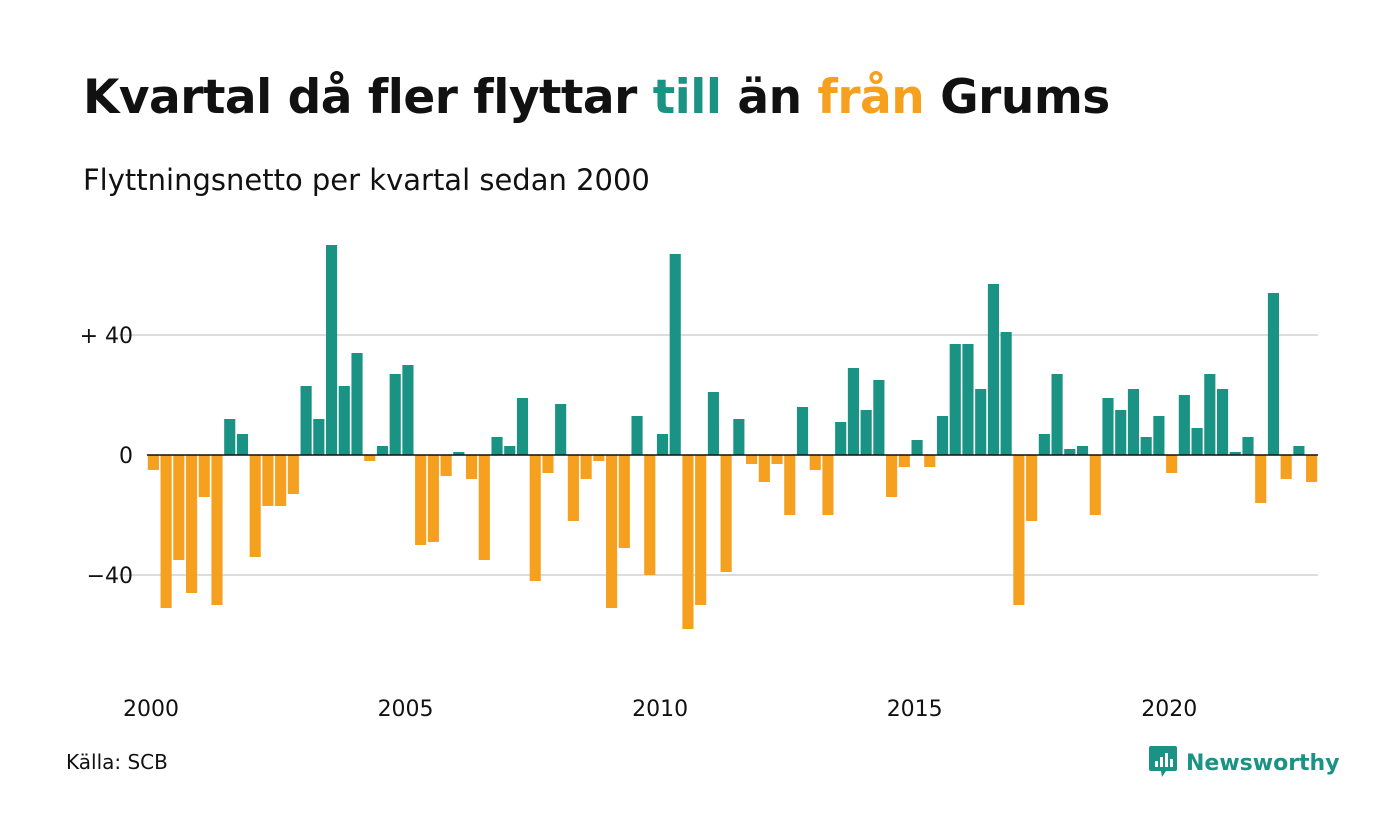 The image size is (1400, 840). Describe the element at coordinates (366, 180) in the screenshot. I see `chart-subtitle: Flyttningsnetto per kvartal sedan 2000` at that location.